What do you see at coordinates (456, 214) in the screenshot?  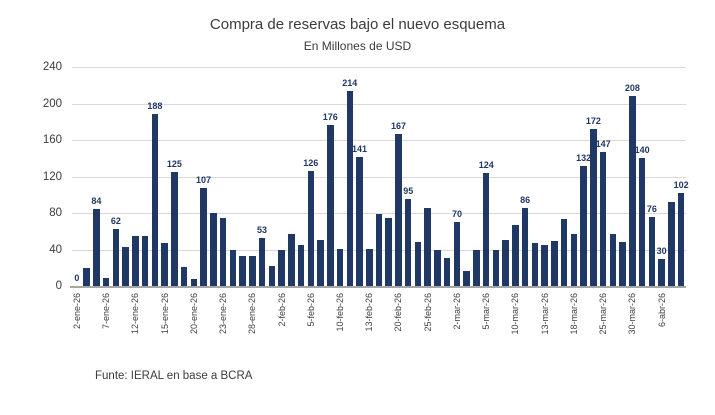 I see `bar-value-label: 70` at bounding box center [456, 214].